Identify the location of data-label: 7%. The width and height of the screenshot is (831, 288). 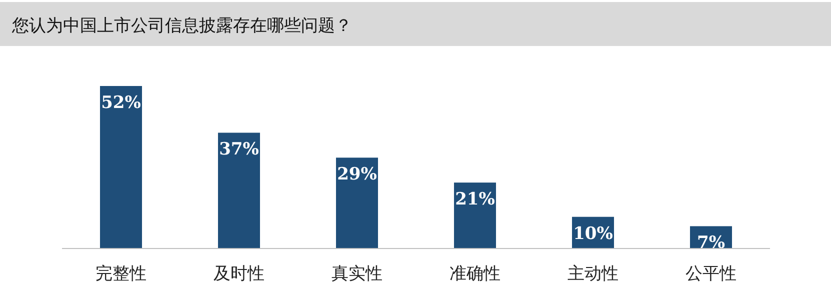
(711, 243).